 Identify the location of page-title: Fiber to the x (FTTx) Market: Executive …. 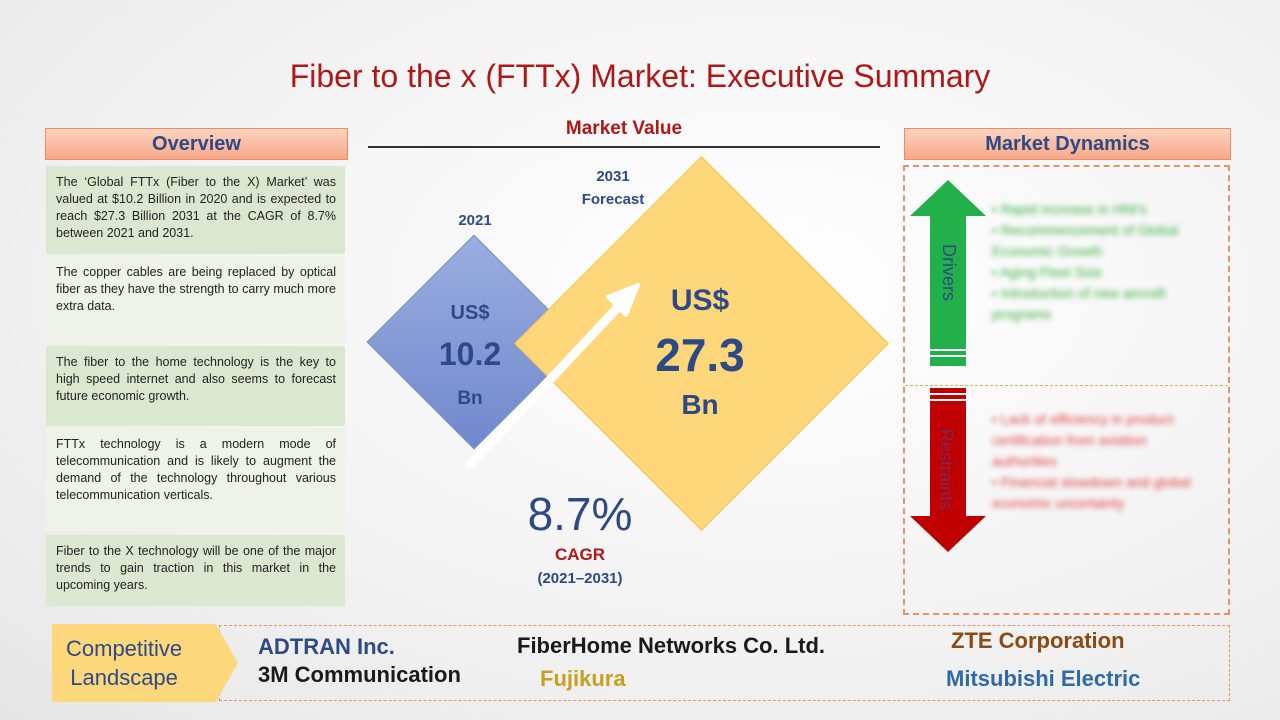
(640, 76).